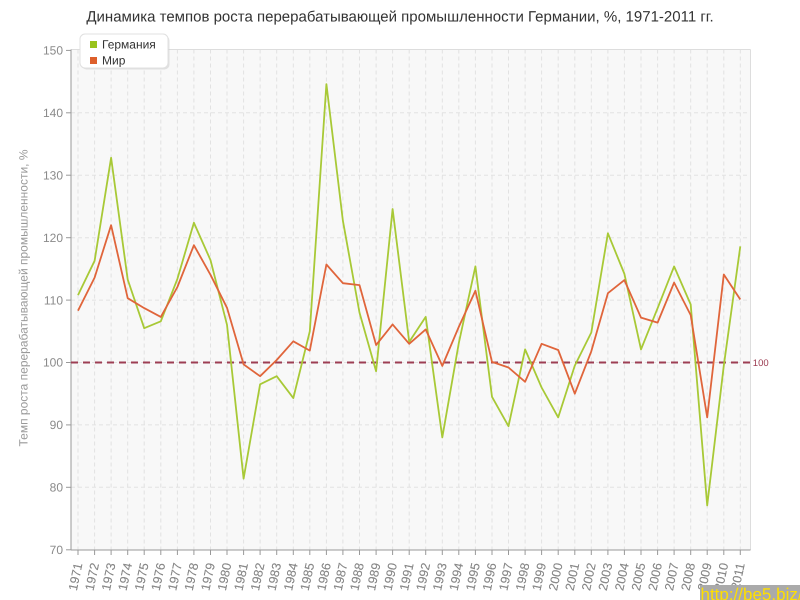 This screenshot has height=600, width=800. I want to click on svg-text: Германия, so click(129, 45).